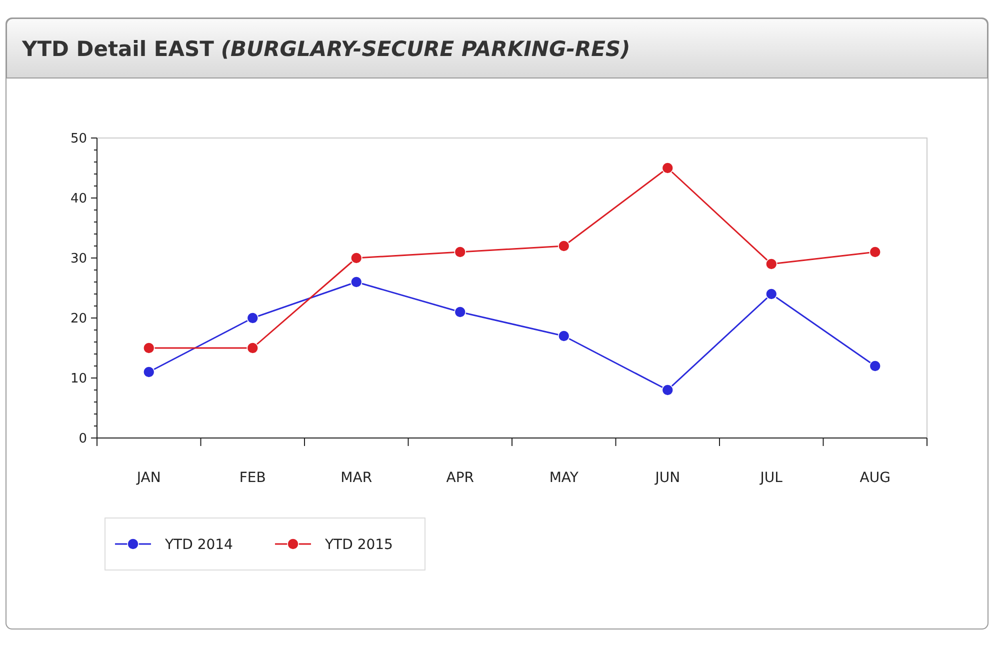 This screenshot has height=648, width=998. What do you see at coordinates (564, 478) in the screenshot?
I see `x-tick-label: MAY` at bounding box center [564, 478].